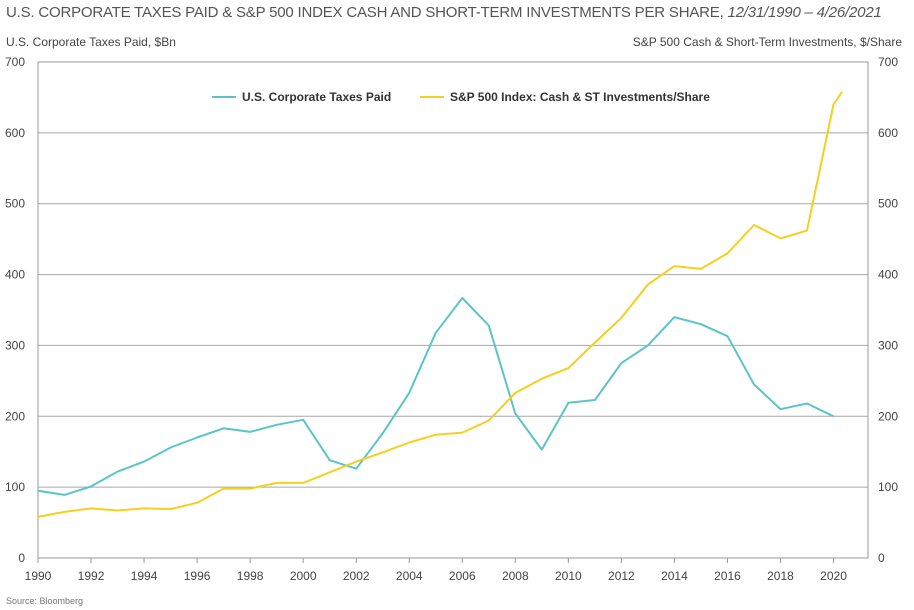 Image resolution: width=914 pixels, height=610 pixels. What do you see at coordinates (568, 576) in the screenshot?
I see `x-tick-label: 2010` at bounding box center [568, 576].